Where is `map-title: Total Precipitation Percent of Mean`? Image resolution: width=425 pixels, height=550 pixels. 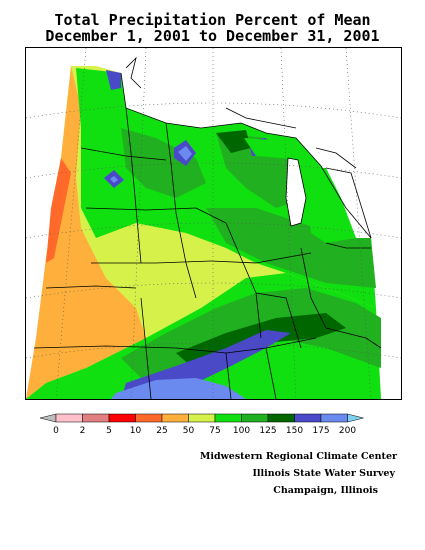 map-title: Total Precipitation Percent of Mean is located at coordinates (212, 20).